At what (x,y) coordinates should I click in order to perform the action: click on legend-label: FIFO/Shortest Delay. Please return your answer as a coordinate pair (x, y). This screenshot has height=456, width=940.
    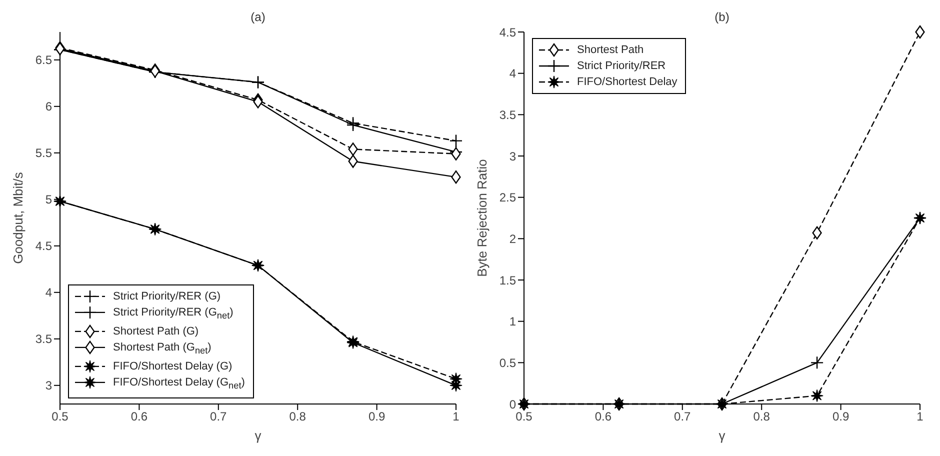
    Looking at the image, I should click on (627, 82).